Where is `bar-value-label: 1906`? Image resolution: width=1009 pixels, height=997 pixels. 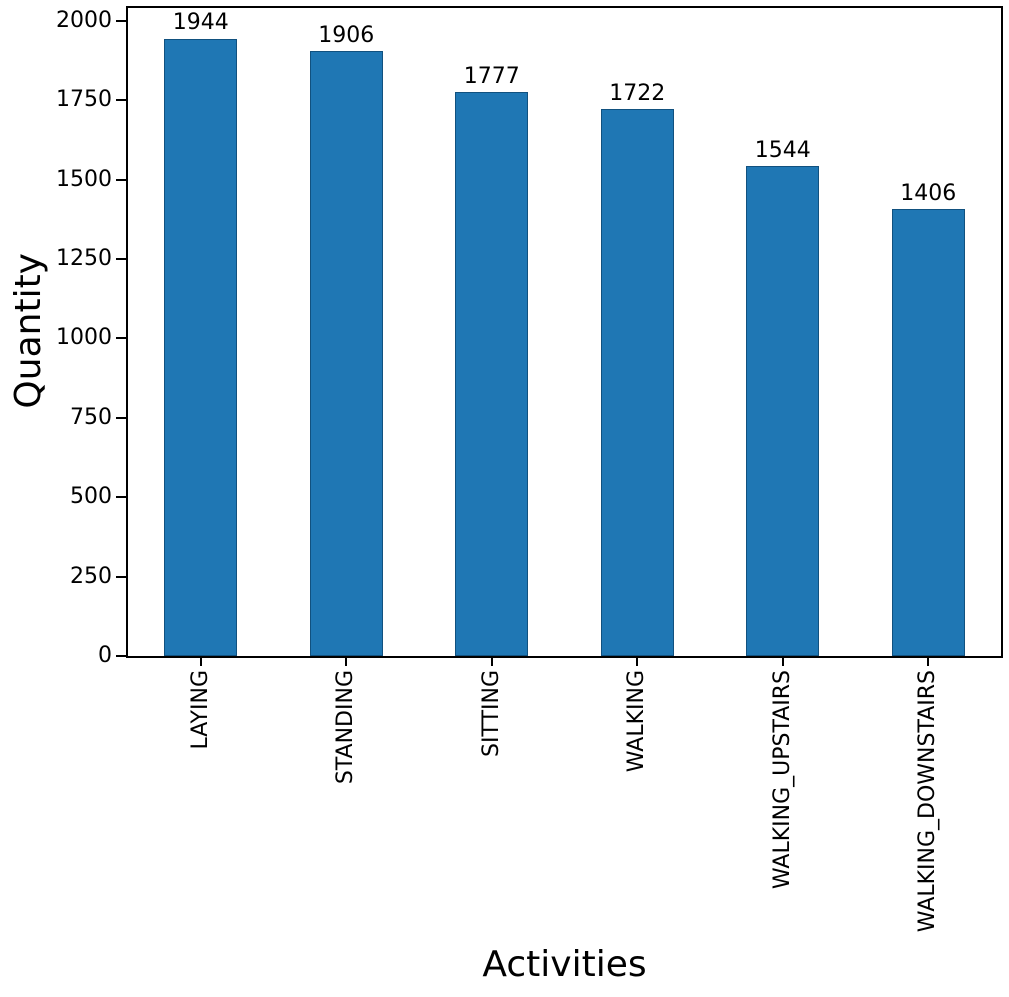
bar-value-label: 1906 is located at coordinates (346, 35).